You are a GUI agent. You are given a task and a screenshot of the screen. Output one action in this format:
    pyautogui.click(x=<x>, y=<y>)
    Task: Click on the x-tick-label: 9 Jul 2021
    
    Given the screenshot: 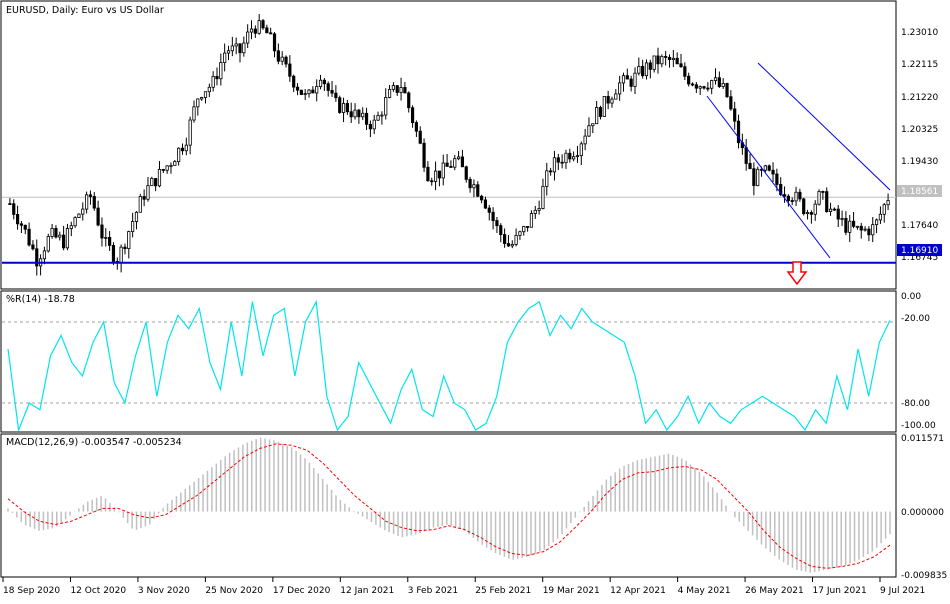 What is the action you would take?
    pyautogui.click(x=902, y=591)
    